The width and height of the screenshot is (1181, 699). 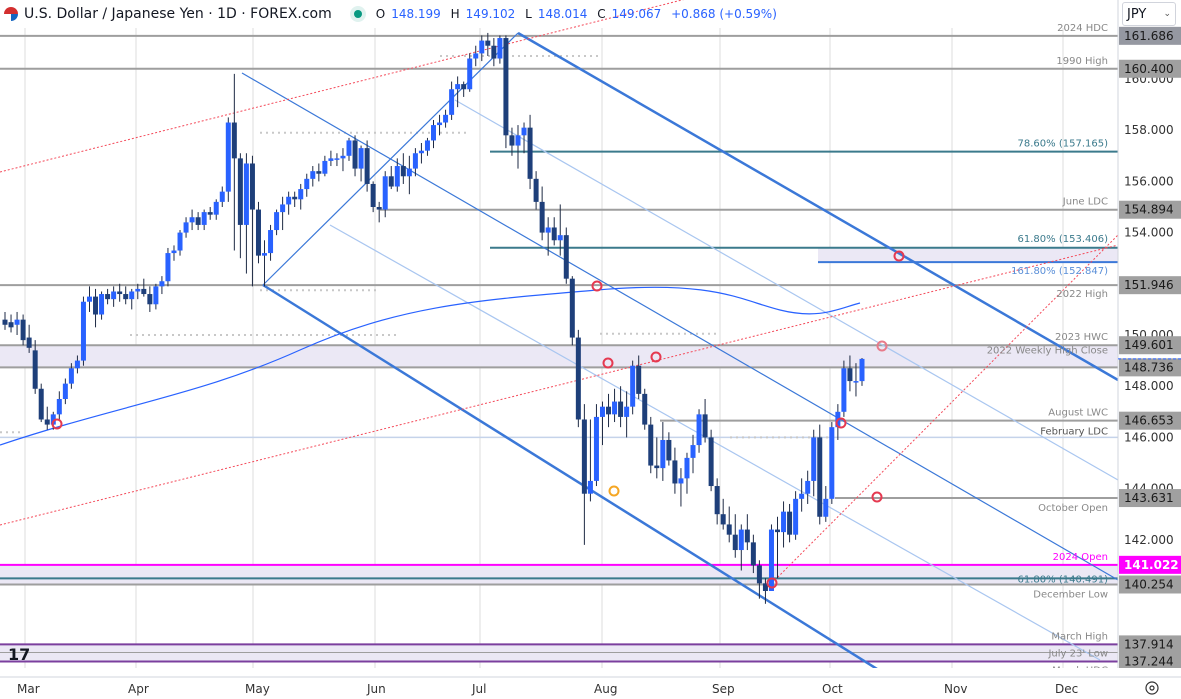 I want to click on level-label: 2024 Open, so click(x=1080, y=557).